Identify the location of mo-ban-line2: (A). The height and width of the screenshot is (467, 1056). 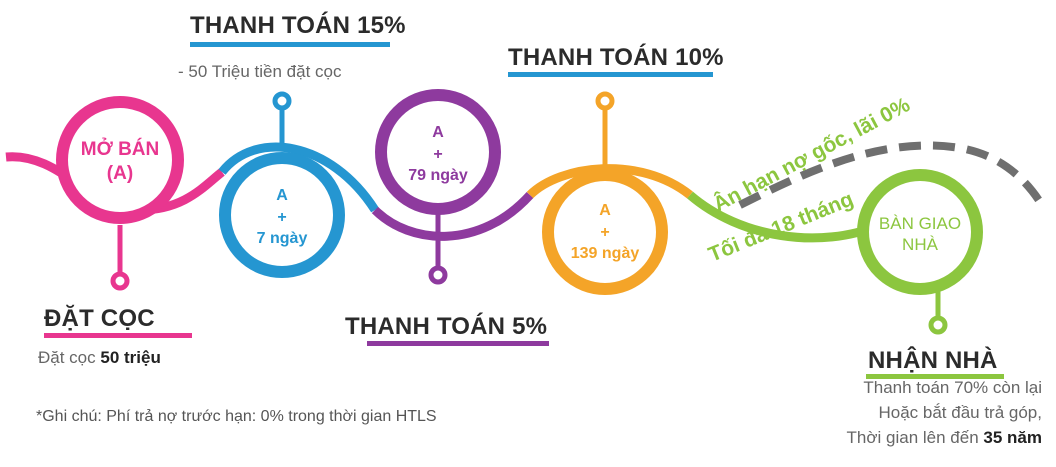
(120, 173).